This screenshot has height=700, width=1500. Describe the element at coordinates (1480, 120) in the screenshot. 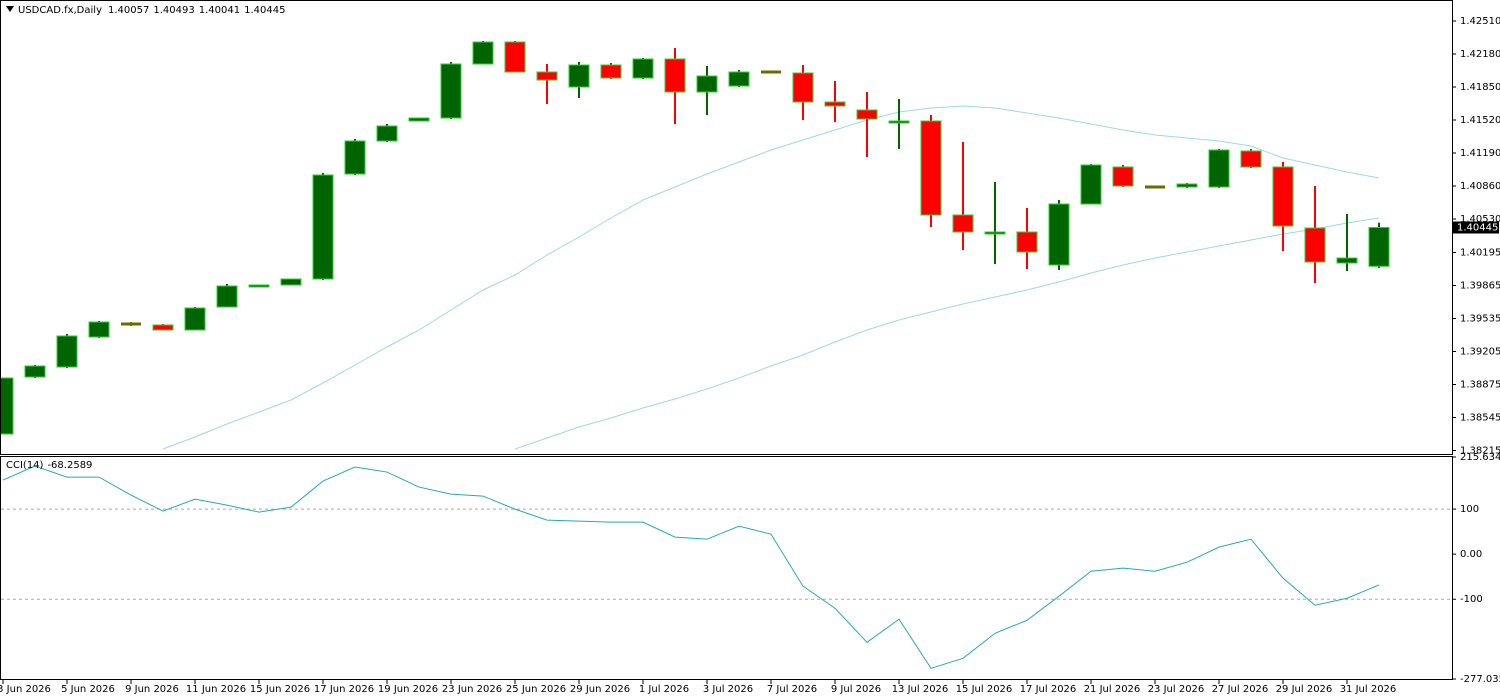

I see `y-tick-label: 1.41520` at that location.